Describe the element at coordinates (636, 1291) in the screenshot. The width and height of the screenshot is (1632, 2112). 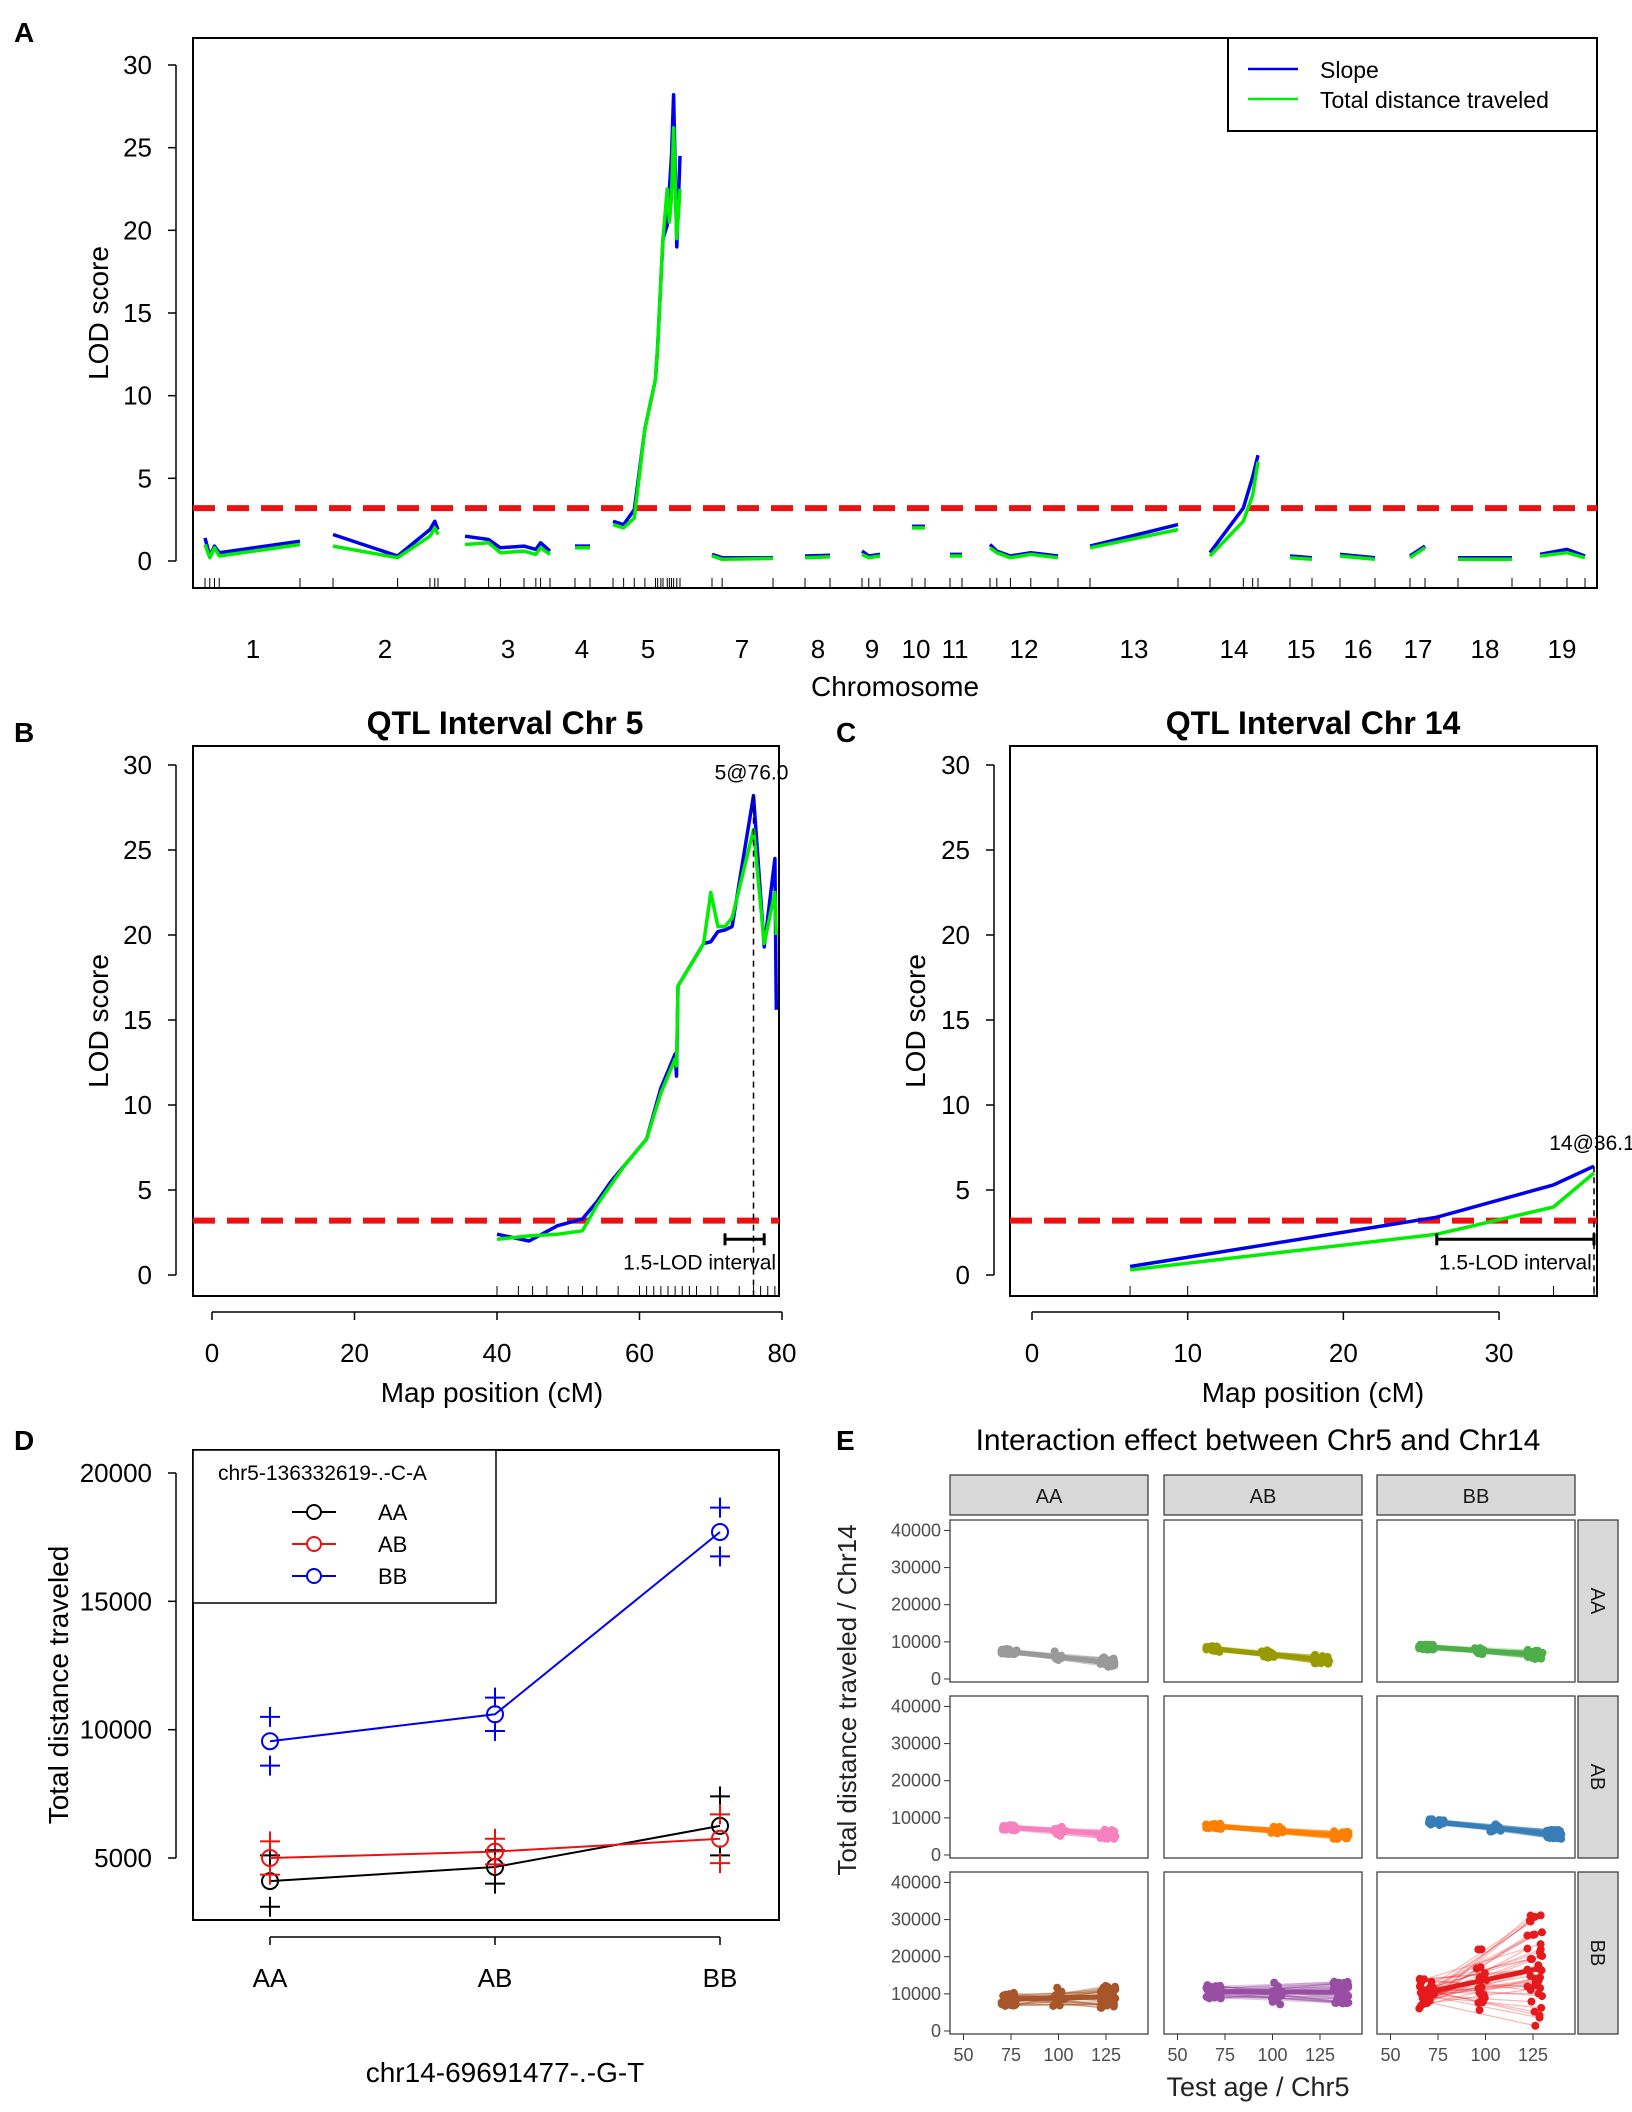
I see `panel-b-marker-rug` at that location.